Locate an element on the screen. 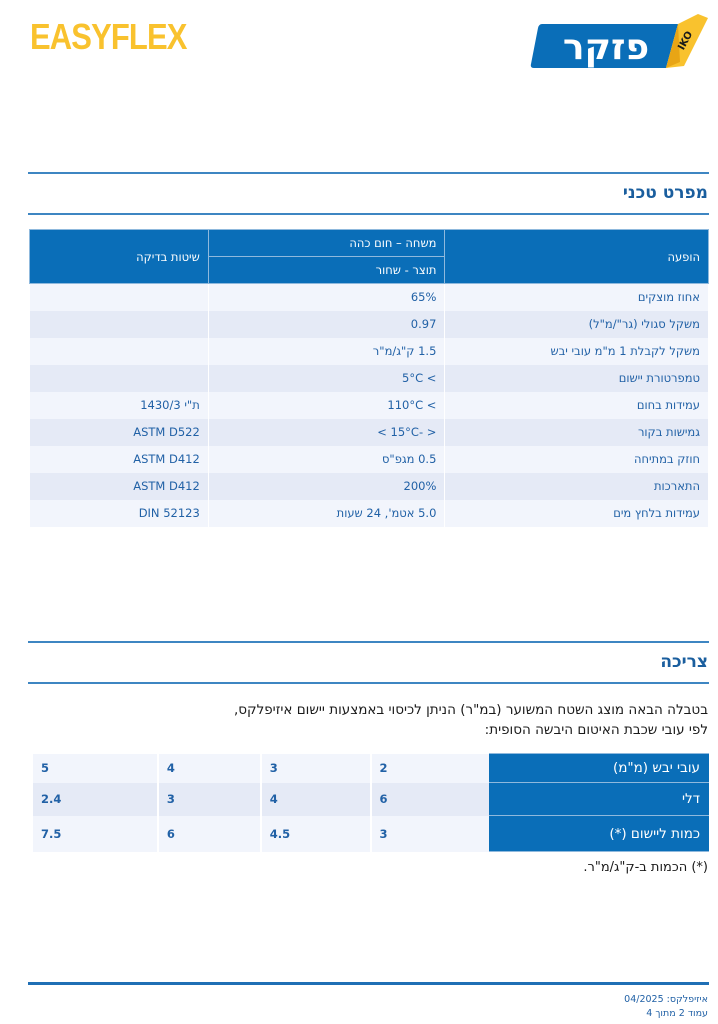 The height and width of the screenshot is (1024, 718). header-method: שיטות בדיקה is located at coordinates (119, 256).